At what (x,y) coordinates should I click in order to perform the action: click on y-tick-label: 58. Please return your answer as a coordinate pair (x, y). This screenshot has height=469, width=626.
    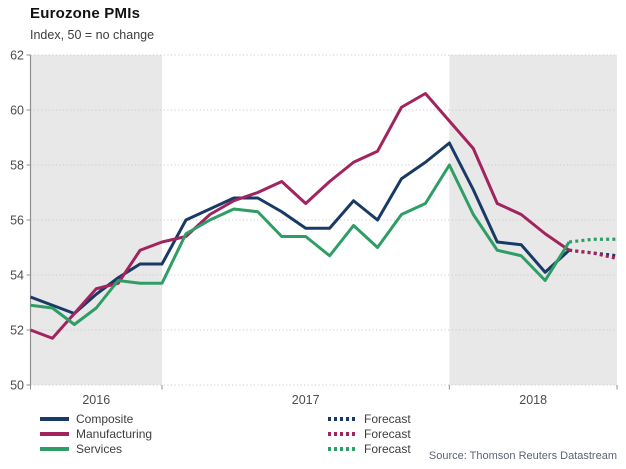
    Looking at the image, I should click on (17, 166).